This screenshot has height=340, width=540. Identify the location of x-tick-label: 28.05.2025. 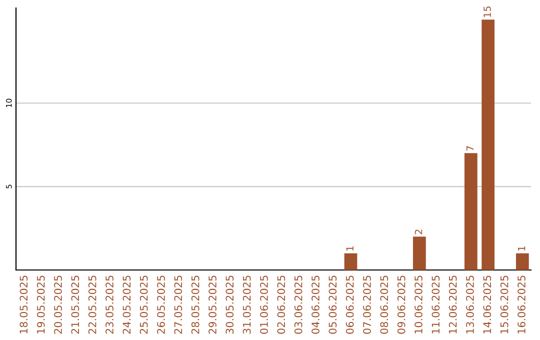
(195, 305).